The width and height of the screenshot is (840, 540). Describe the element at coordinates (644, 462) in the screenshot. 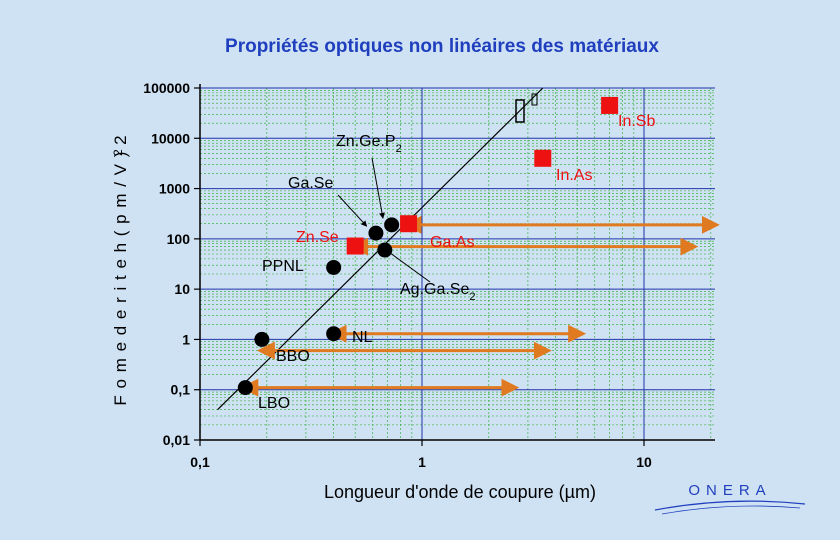

I see `x-tick-label: 10` at that location.